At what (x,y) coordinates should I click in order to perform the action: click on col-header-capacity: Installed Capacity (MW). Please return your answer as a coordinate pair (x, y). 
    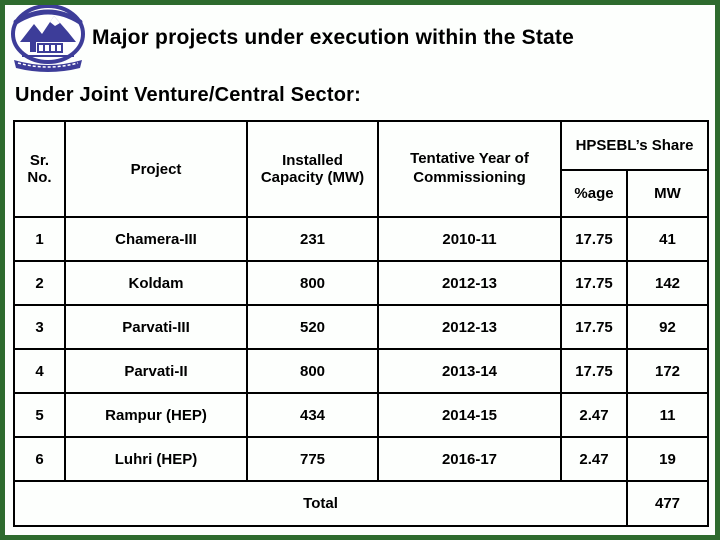
    Looking at the image, I should click on (312, 169).